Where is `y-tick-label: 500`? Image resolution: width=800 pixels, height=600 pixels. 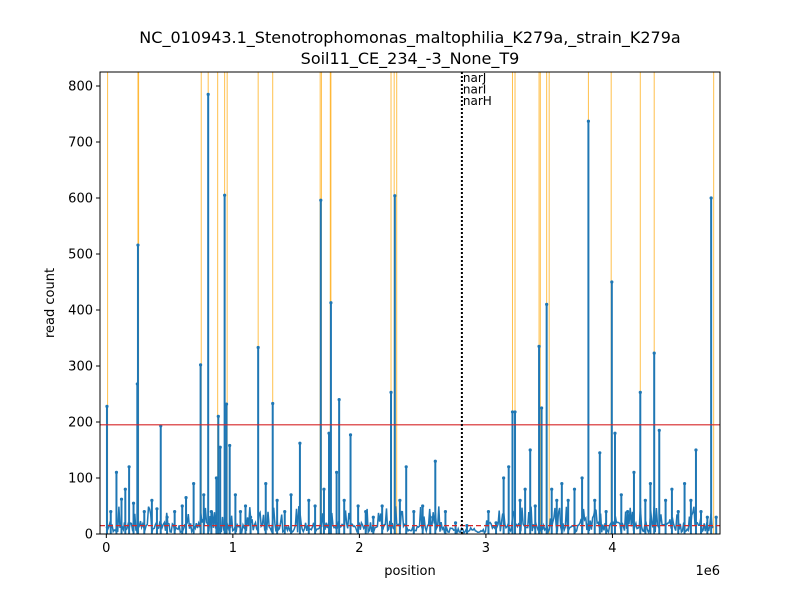
y-tick-label: 500 is located at coordinates (80, 255).